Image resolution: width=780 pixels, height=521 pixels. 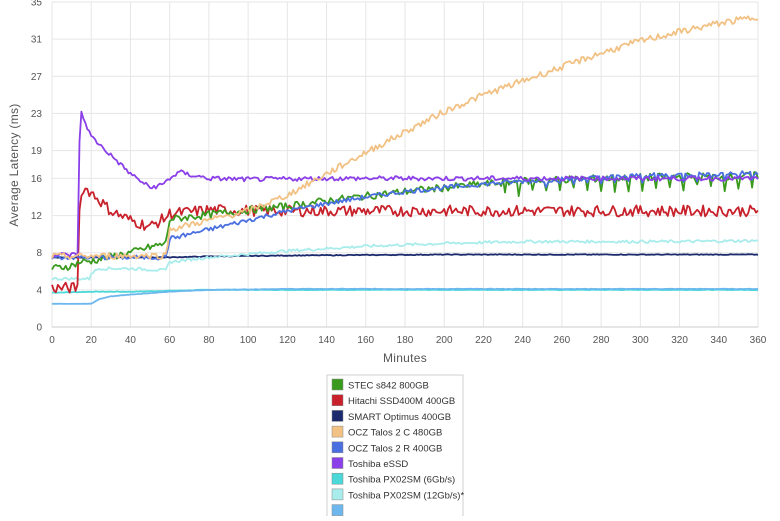 I want to click on y-tick-label-1: 4, so click(x=39, y=290).